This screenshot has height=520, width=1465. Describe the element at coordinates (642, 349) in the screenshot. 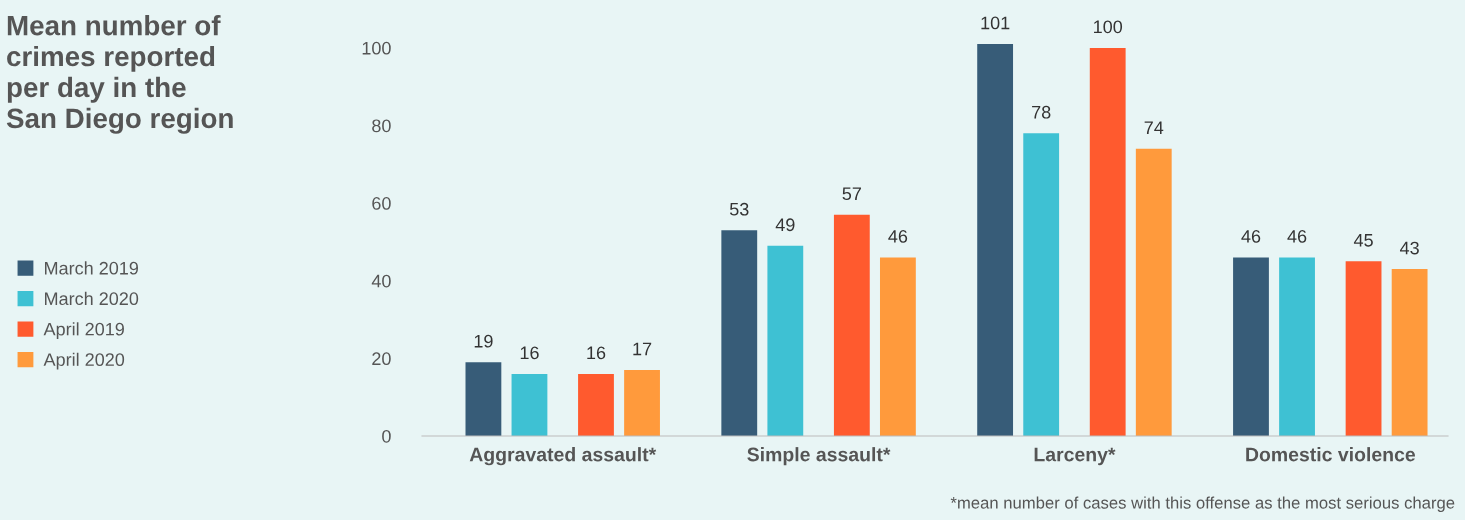

I see `data-label: 17` at that location.